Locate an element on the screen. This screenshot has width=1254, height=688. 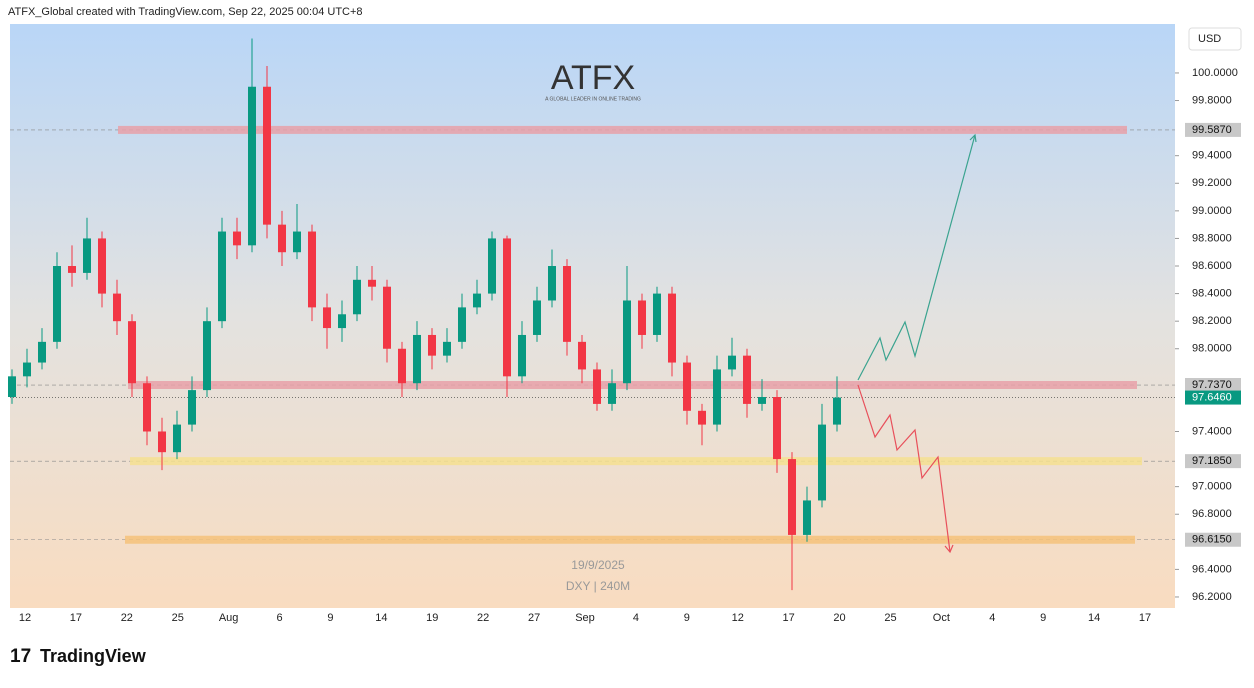
y-tick-label: 96.4000 is located at coordinates (1212, 569).